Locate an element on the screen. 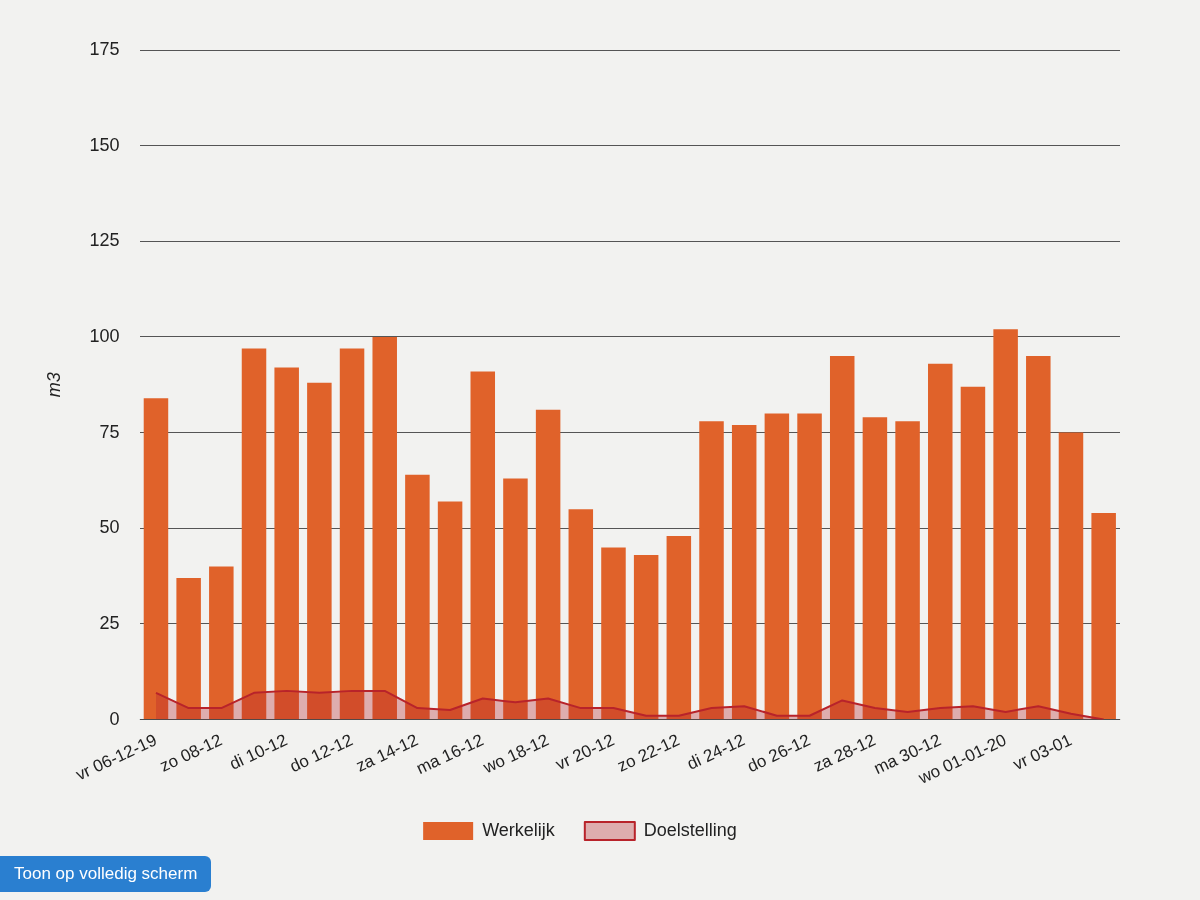  x-tick-label: di 10-12 is located at coordinates (258, 752).